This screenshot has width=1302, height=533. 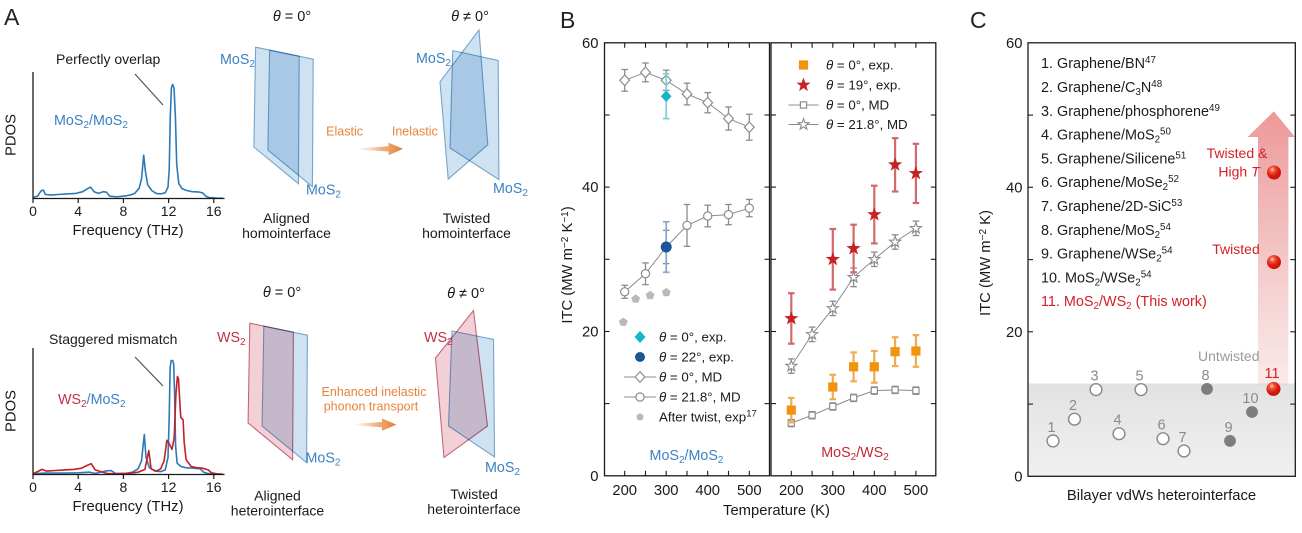 I want to click on svg-text: 11, so click(x=1271, y=374).